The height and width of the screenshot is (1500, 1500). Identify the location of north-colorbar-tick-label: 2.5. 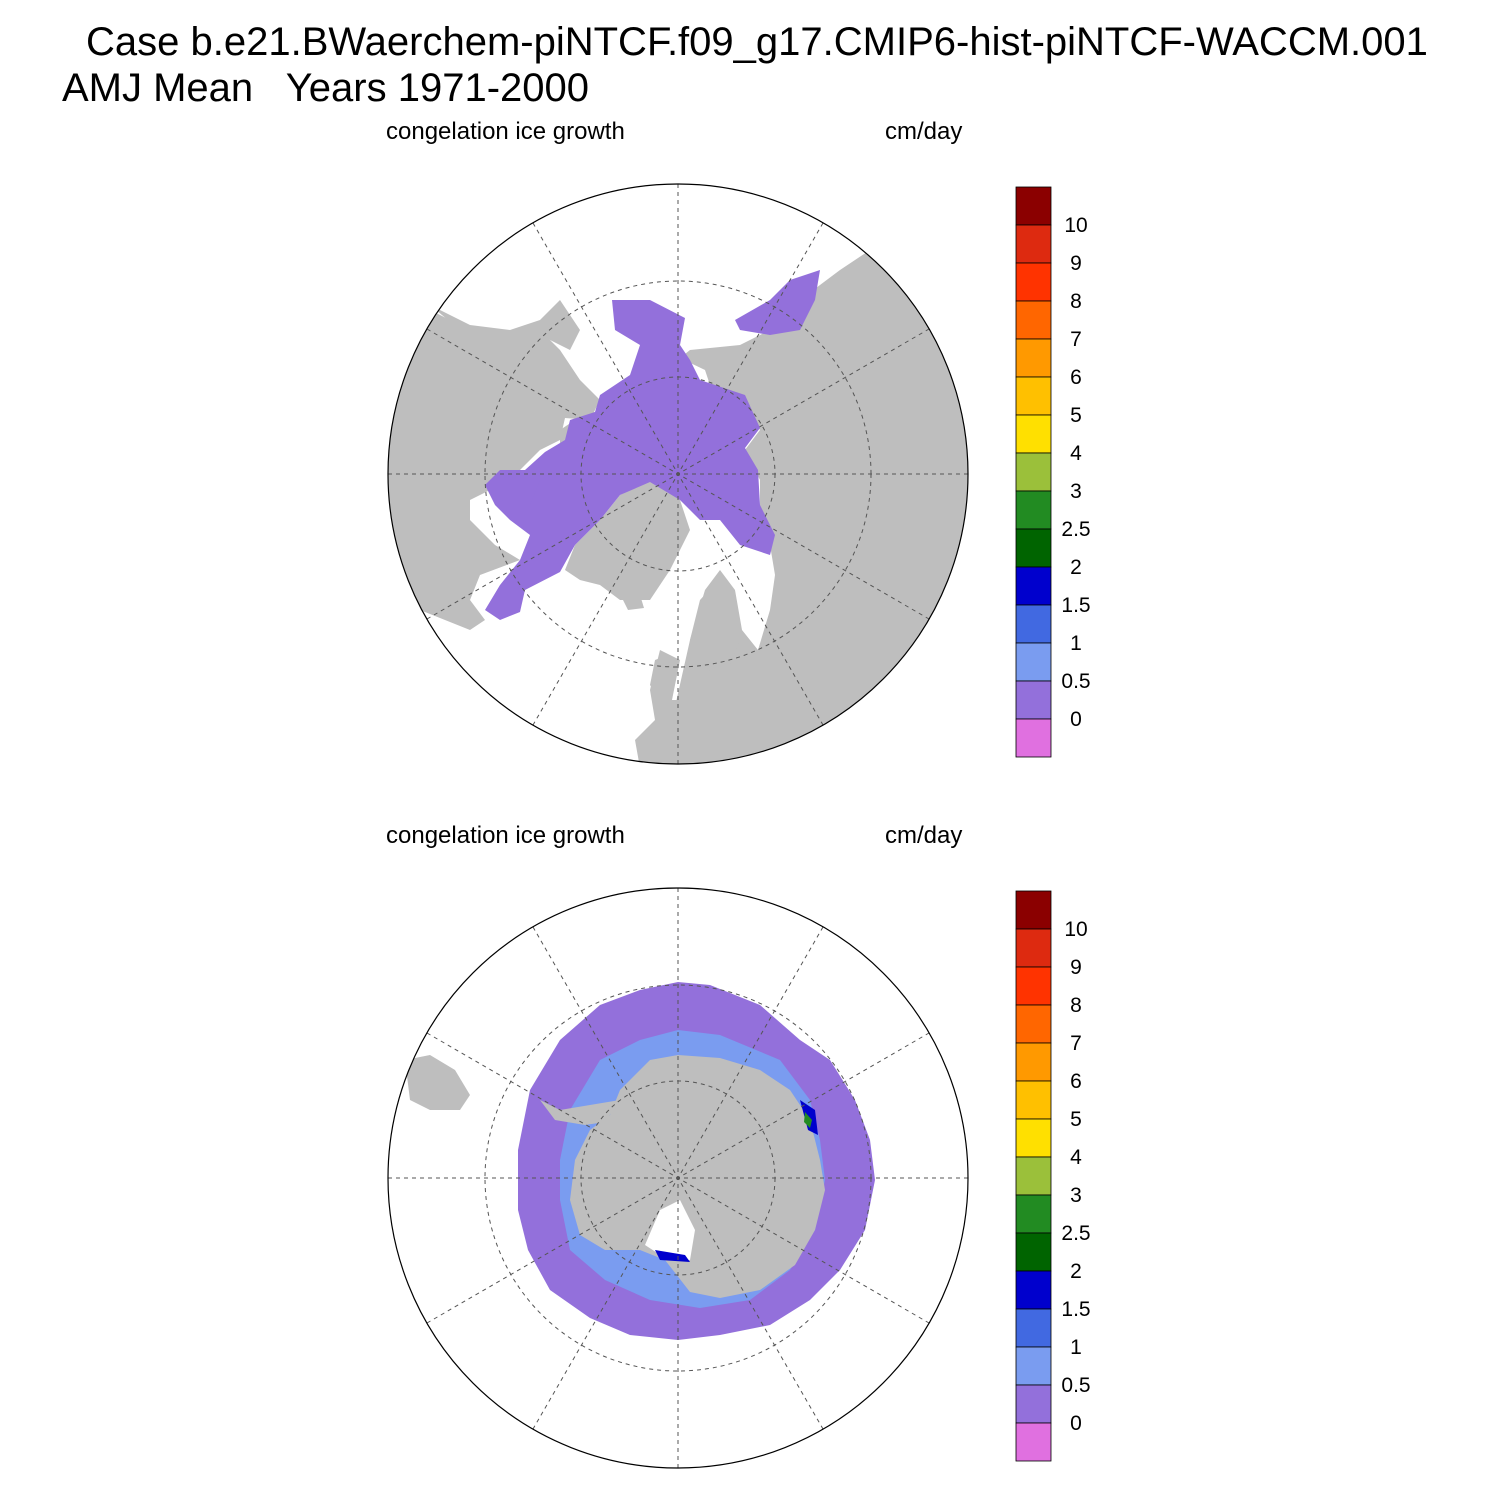
(1075, 529).